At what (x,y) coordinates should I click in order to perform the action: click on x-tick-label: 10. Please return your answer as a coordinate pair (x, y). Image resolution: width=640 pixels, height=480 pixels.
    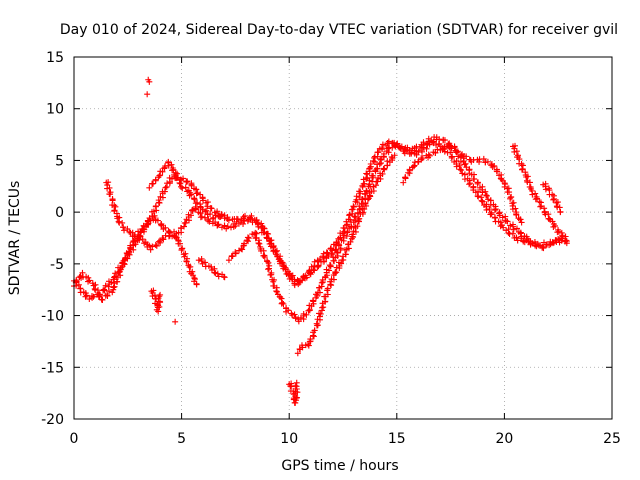
    Looking at the image, I should click on (289, 439).